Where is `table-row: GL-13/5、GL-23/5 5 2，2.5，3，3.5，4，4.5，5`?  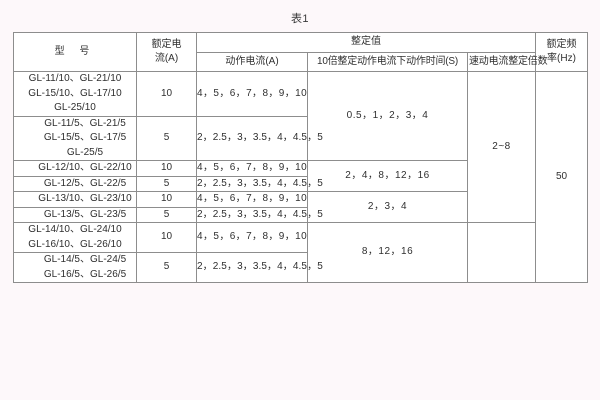
table-row: GL-13/5、GL-23/5 5 2，2.5，3，3.5，4，4.5，5 is located at coordinates (300, 214).